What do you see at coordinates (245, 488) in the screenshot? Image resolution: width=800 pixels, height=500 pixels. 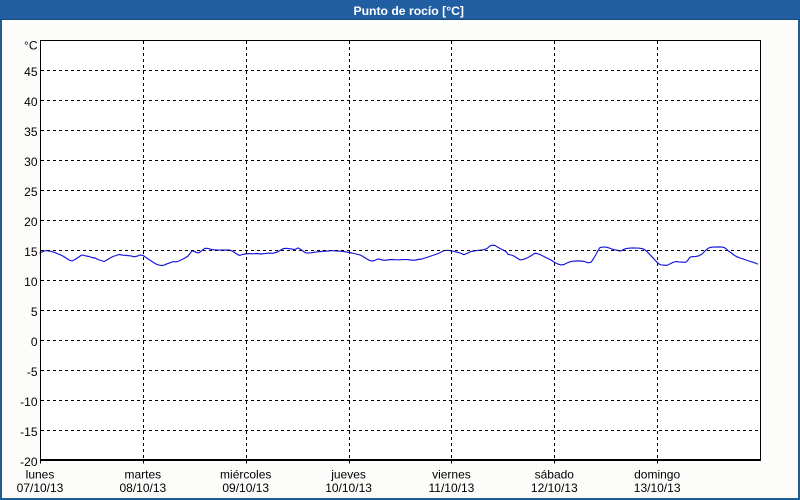 I see `svg-text: 09/10/13` at bounding box center [245, 488].